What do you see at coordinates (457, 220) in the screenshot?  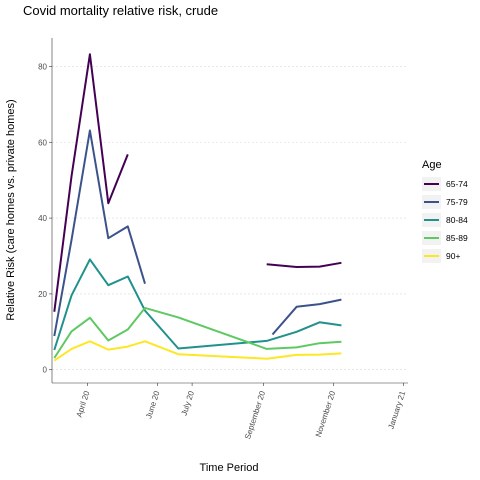 I see `legend-label: 80-84` at bounding box center [457, 220].